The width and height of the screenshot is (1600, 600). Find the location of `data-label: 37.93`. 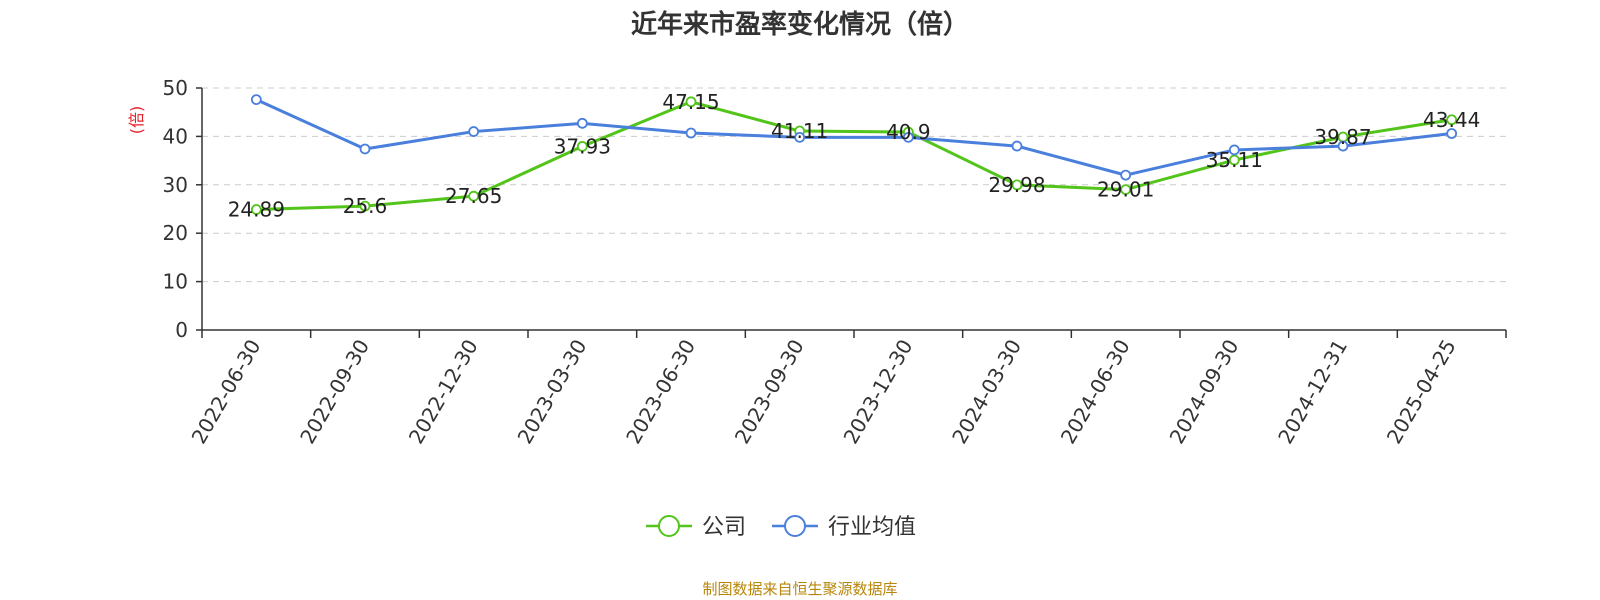

data-label: 37.93 is located at coordinates (582, 146).